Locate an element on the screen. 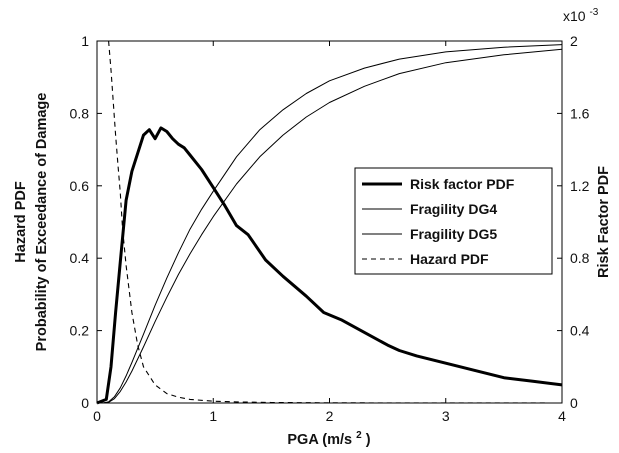 Image resolution: width=619 pixels, height=453 pixels. left-axis-outer-label: Hazard PDF is located at coordinates (21, 222).